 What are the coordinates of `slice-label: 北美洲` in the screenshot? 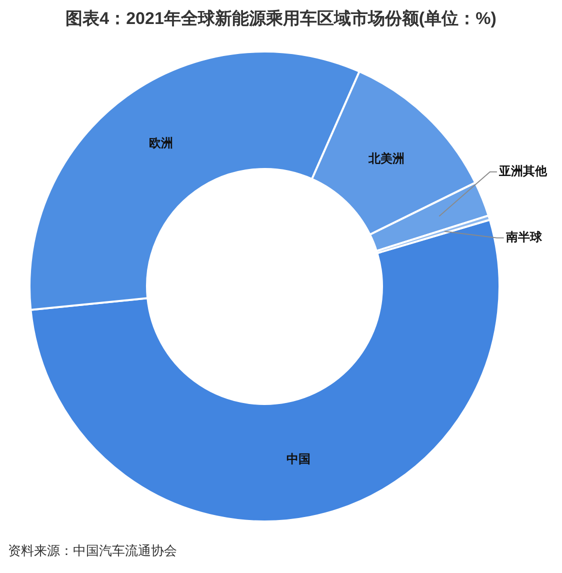 It's located at (385, 159).